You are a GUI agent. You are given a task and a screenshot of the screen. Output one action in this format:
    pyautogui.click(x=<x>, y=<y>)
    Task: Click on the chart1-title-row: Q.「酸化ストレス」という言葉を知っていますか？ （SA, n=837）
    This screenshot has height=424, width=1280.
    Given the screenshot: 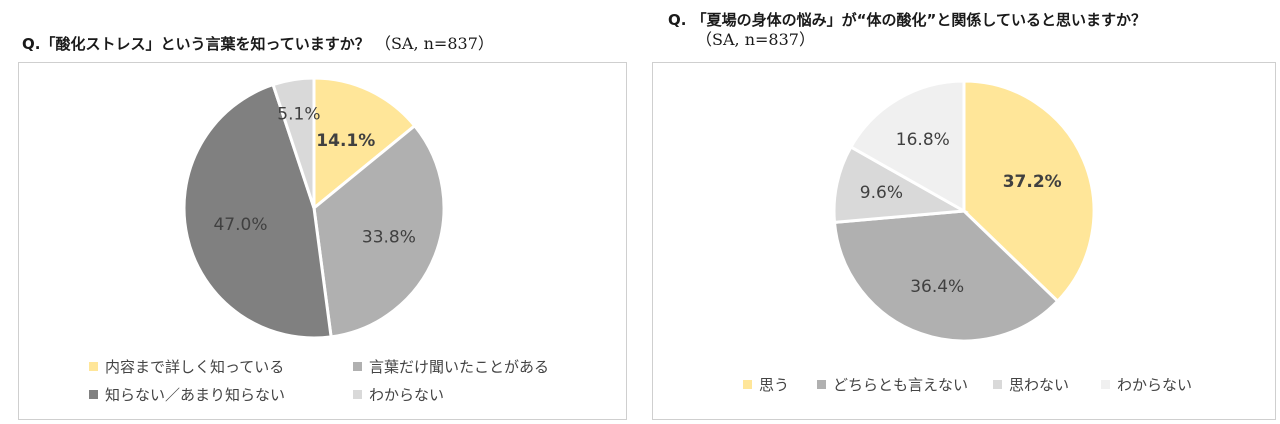 What is the action you would take?
    pyautogui.click(x=258, y=44)
    